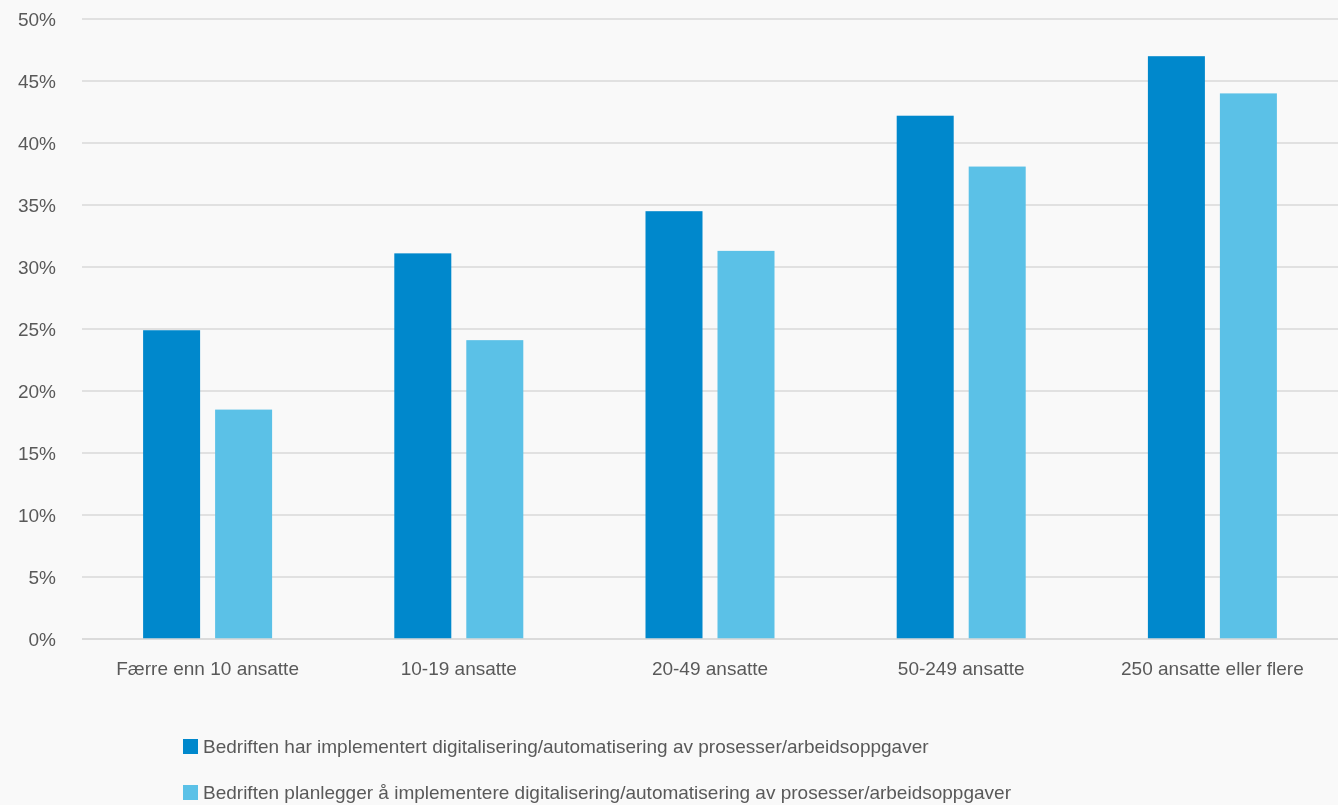 Image resolution: width=1338 pixels, height=805 pixels. I want to click on y-tick-label: 25%, so click(37, 329).